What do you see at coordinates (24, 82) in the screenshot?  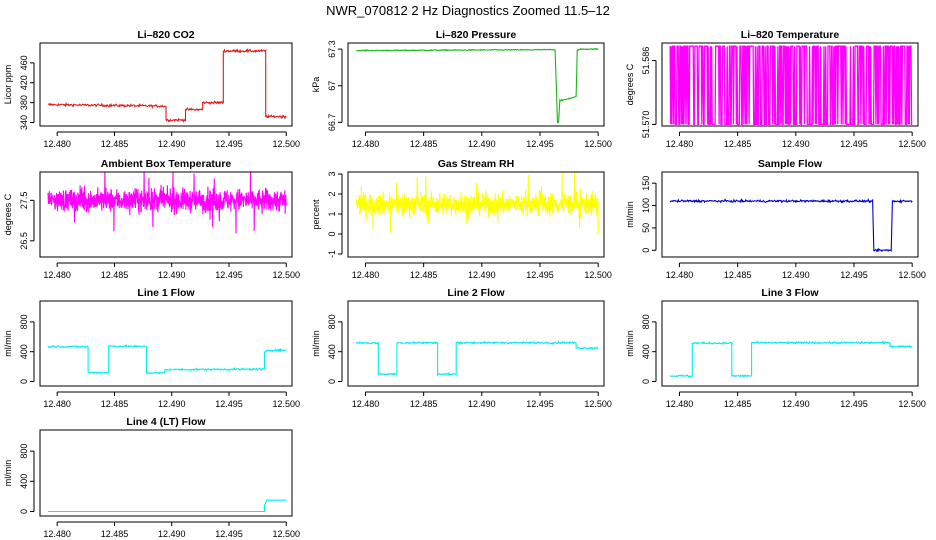 I see `y-tick-label: 420` at bounding box center [24, 82].